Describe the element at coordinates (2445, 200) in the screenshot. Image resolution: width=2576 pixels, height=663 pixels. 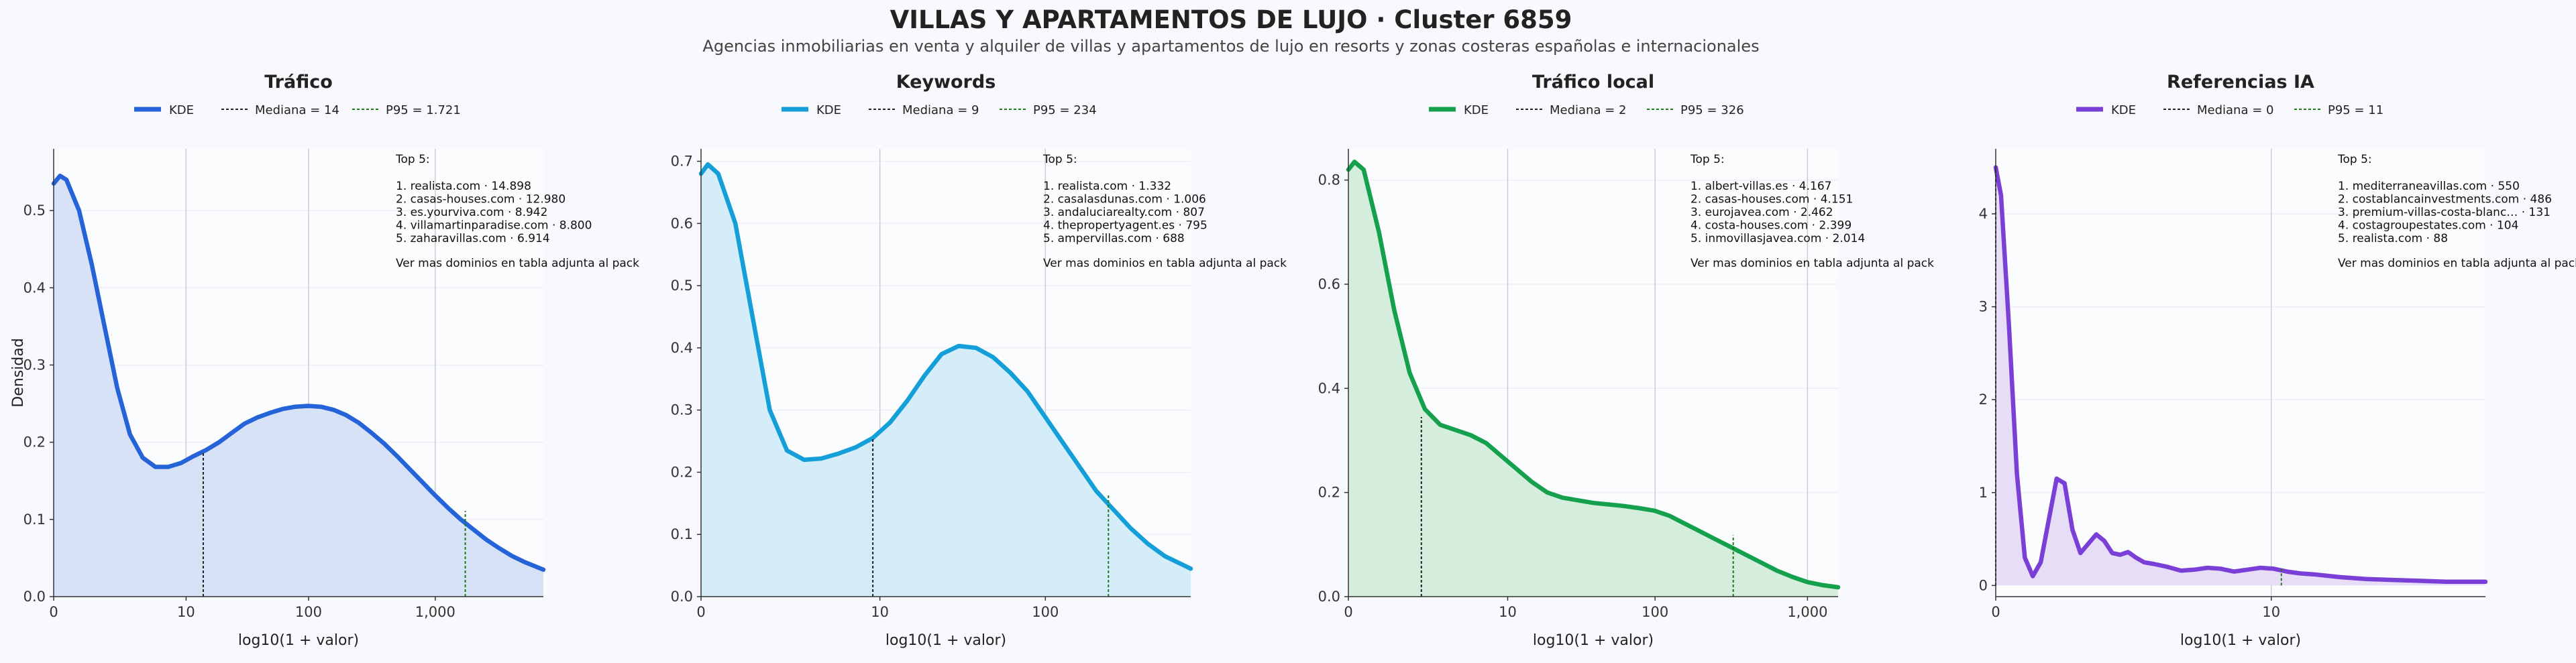
I see `top5-item: 2. costablancainvestments.com · 486` at that location.